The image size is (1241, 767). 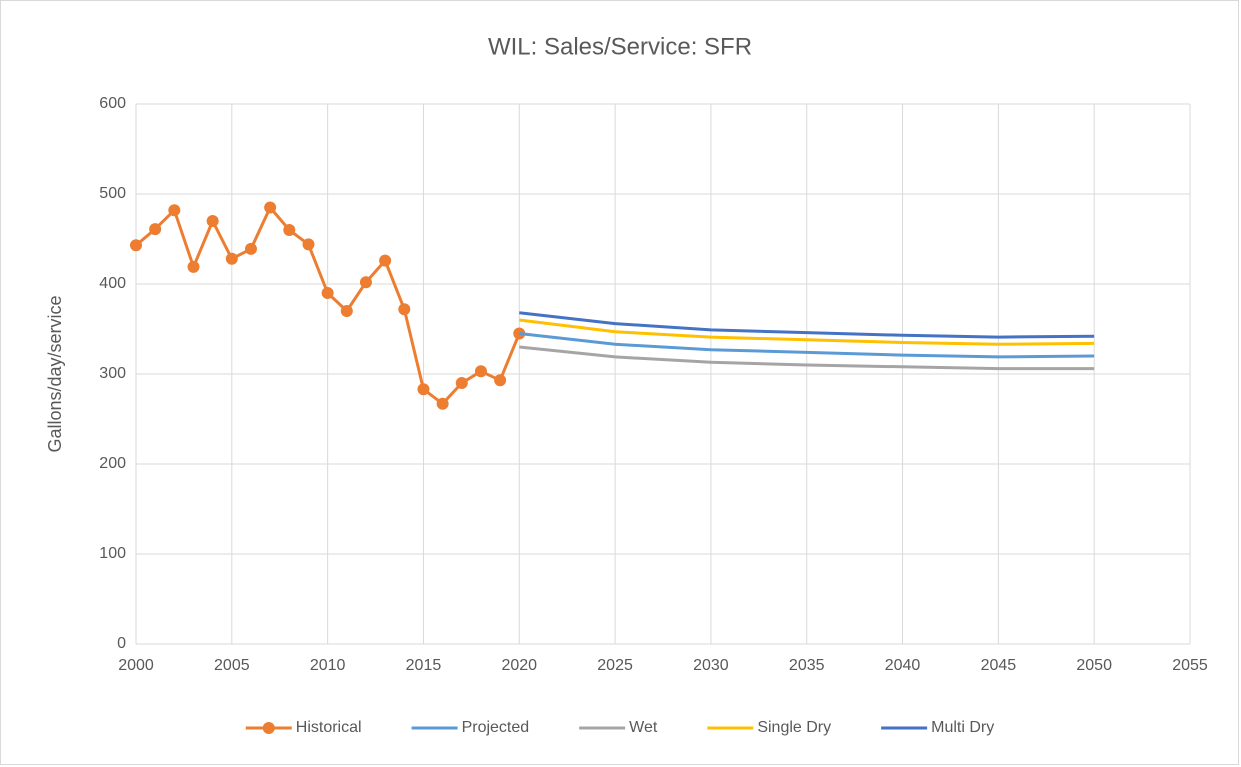 I want to click on x-tick-label: 2020, so click(x=519, y=665).